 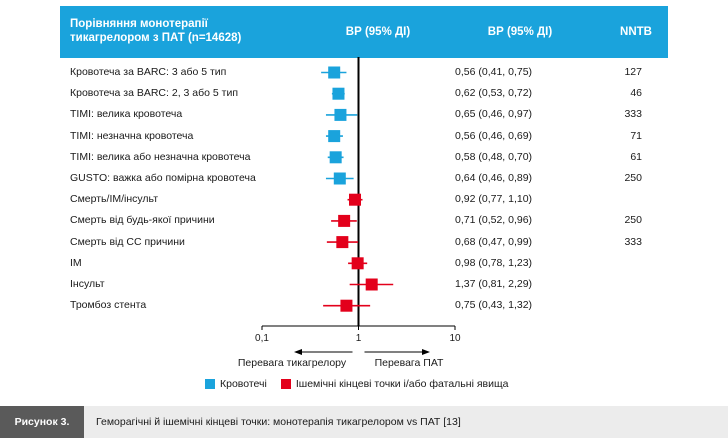 I want to click on row-ci-text: 0,56 (0,41, 0,75), so click(x=494, y=72).